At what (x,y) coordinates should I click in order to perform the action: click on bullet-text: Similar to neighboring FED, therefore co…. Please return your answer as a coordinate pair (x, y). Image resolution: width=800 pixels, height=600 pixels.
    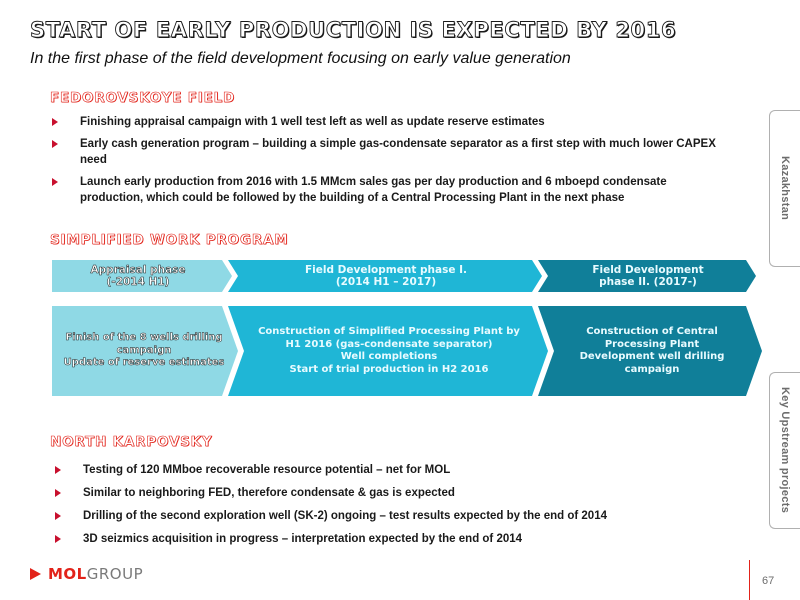
    Looking at the image, I should click on (269, 493).